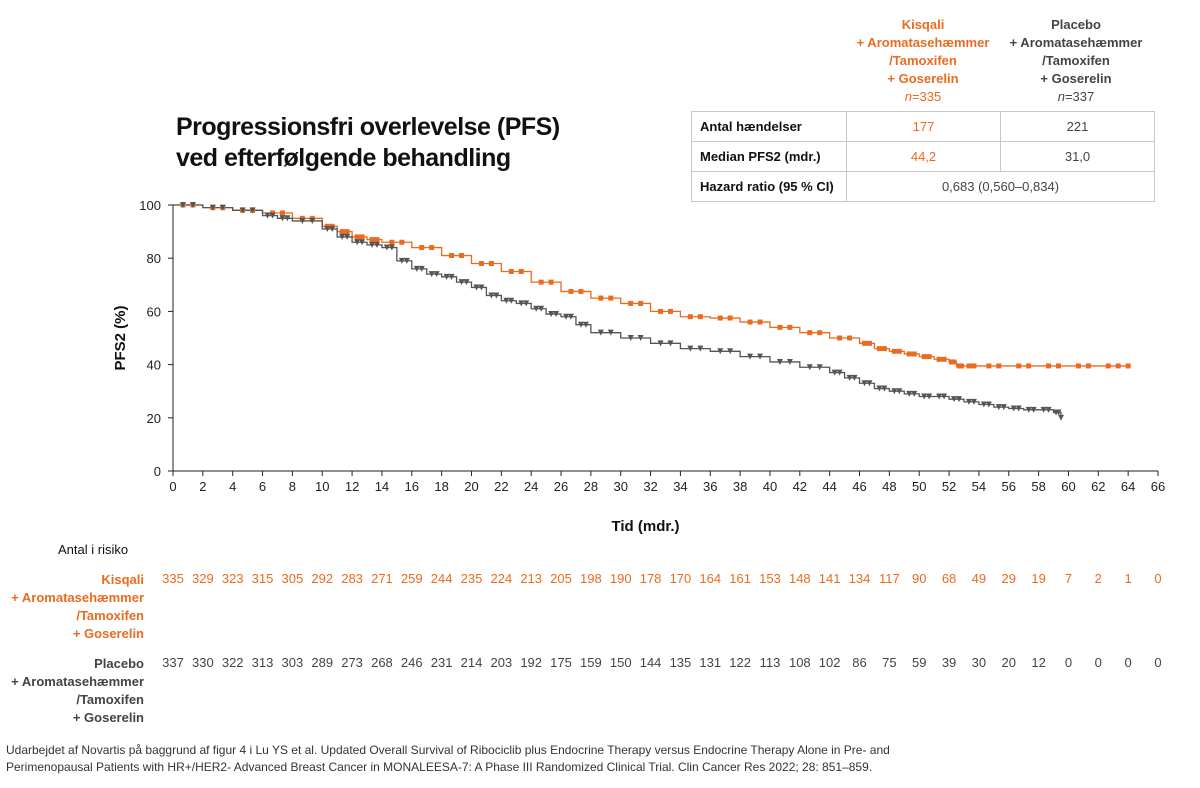 This screenshot has width=1200, height=788. I want to click on x-axis-label: Tid (mdr.), so click(645, 526).